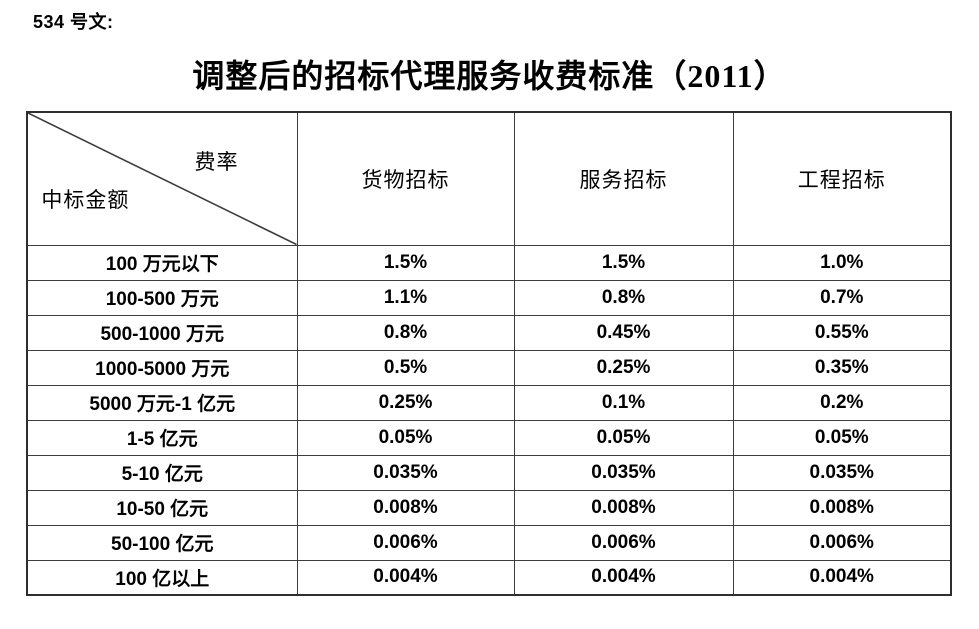 The height and width of the screenshot is (629, 979). What do you see at coordinates (162, 577) in the screenshot?
I see `row-label: 100 亿以上` at bounding box center [162, 577].